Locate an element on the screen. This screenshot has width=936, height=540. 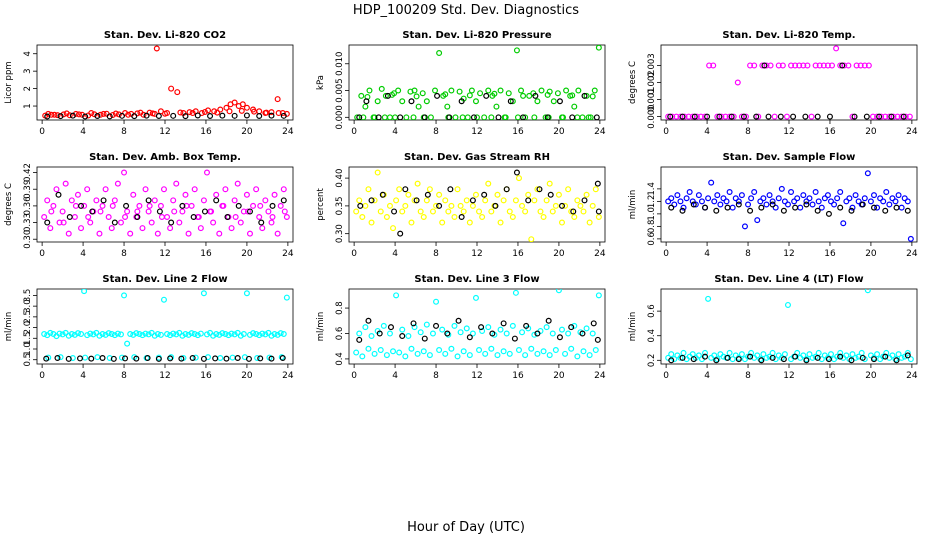
plot-frame is located at coordinates (165, 326).